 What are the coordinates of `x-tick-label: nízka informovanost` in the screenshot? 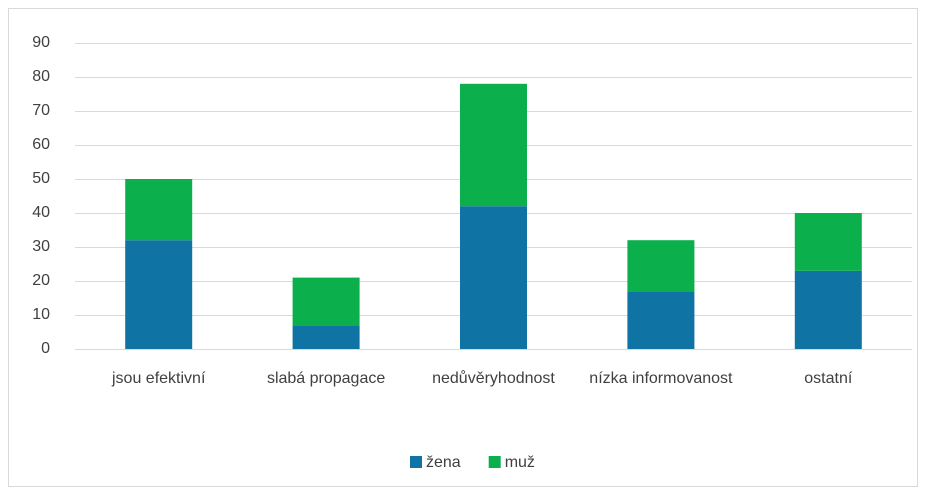 It's located at (661, 378).